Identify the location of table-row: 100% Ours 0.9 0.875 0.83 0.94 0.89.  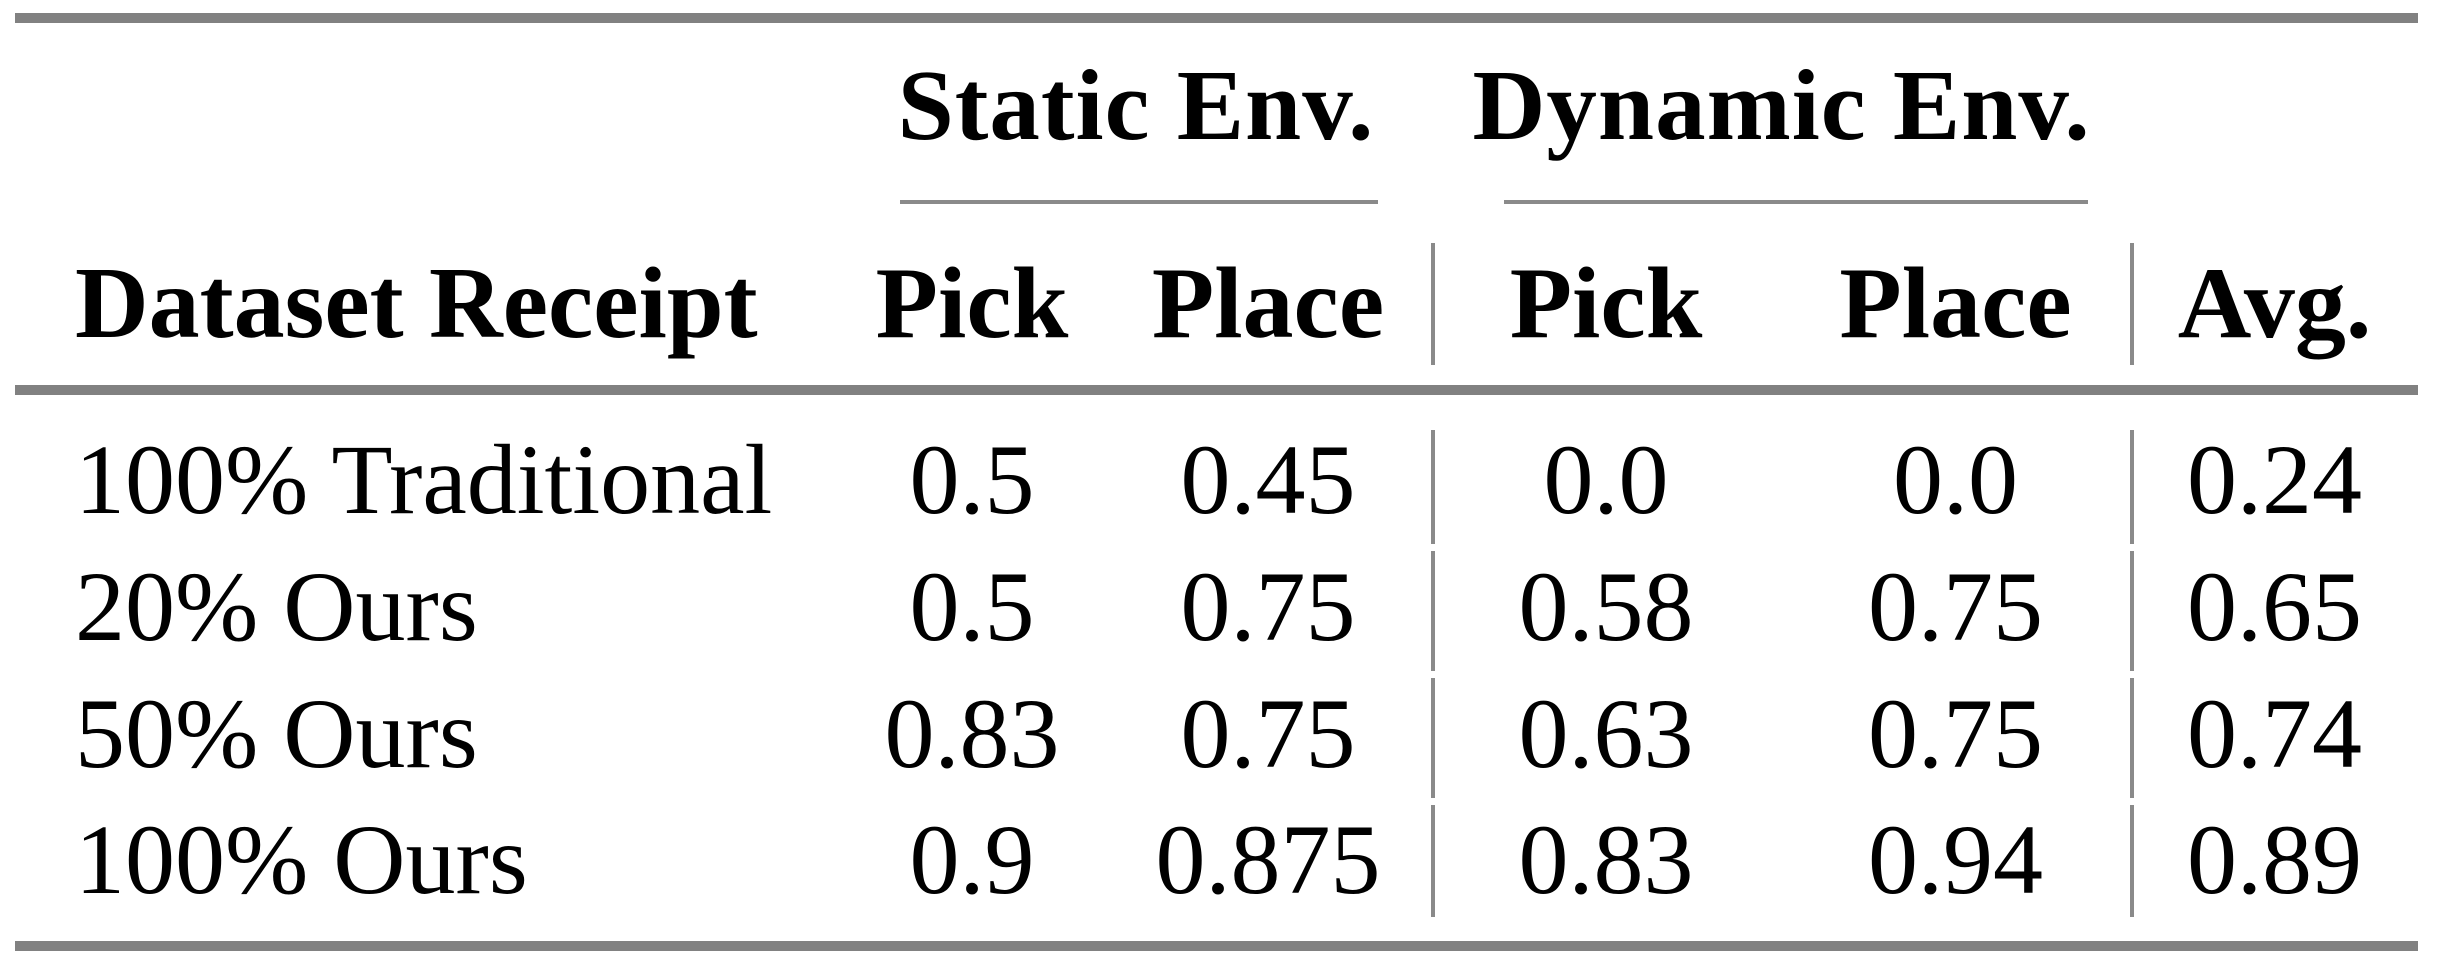
(1216, 866).